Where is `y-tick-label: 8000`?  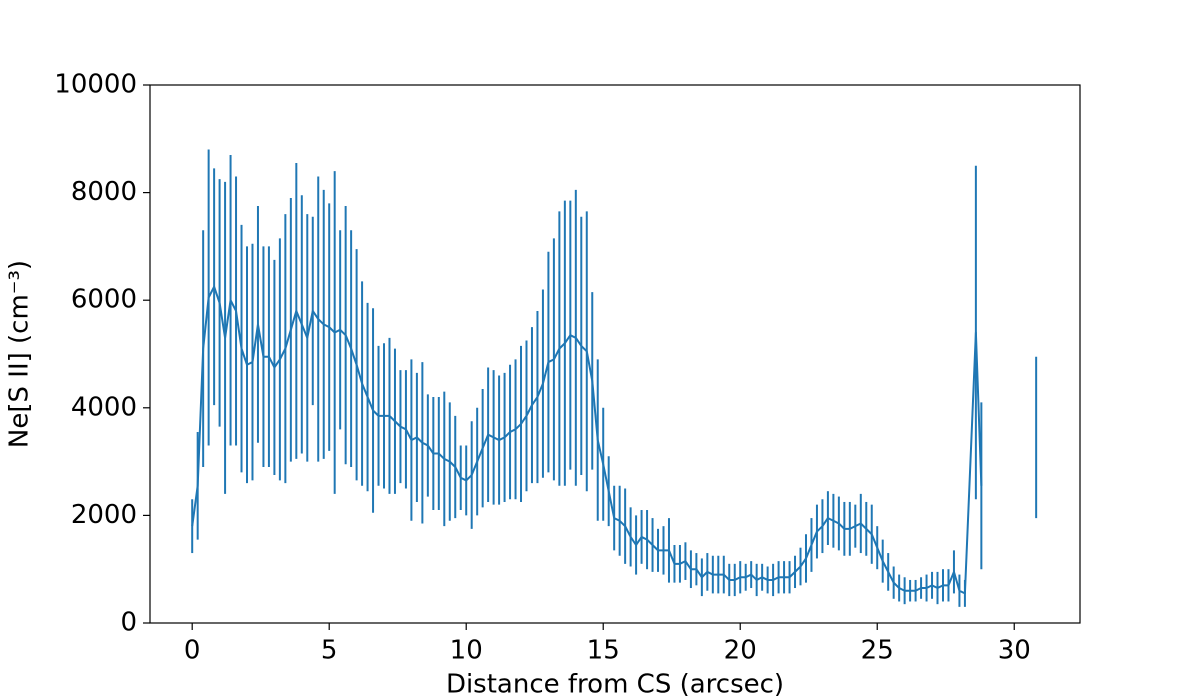 y-tick-label: 8000 is located at coordinates (104, 192).